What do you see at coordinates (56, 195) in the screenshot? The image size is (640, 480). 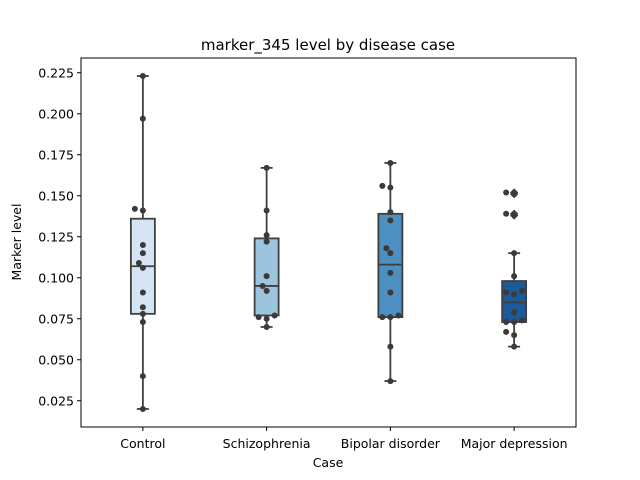 I see `y-tick-label: 0.150` at bounding box center [56, 195].